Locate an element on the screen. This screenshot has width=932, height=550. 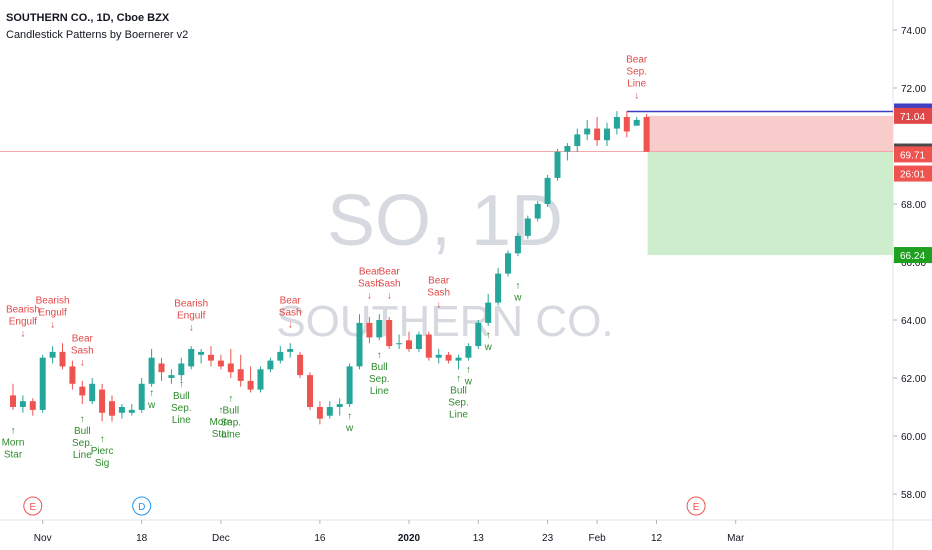
y-tick-label: 68.00 is located at coordinates (913, 205).